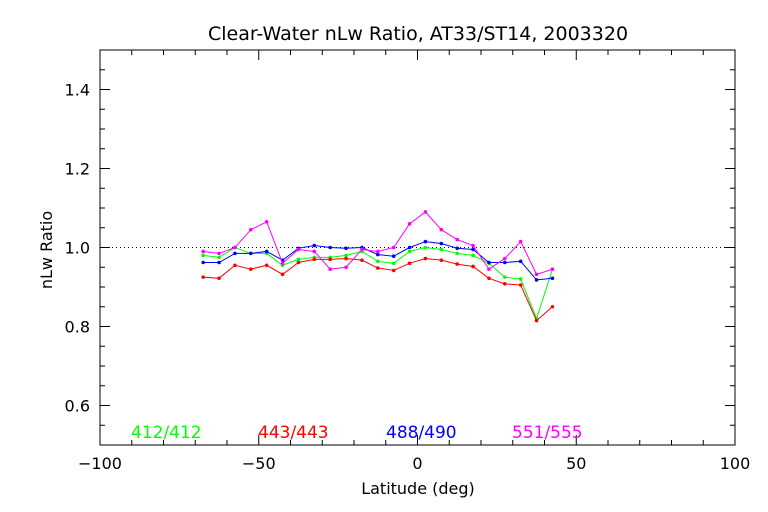 Image resolution: width=768 pixels, height=512 pixels. I want to click on legend: 412/412 443/443 488/490 551/555, so click(357, 433).